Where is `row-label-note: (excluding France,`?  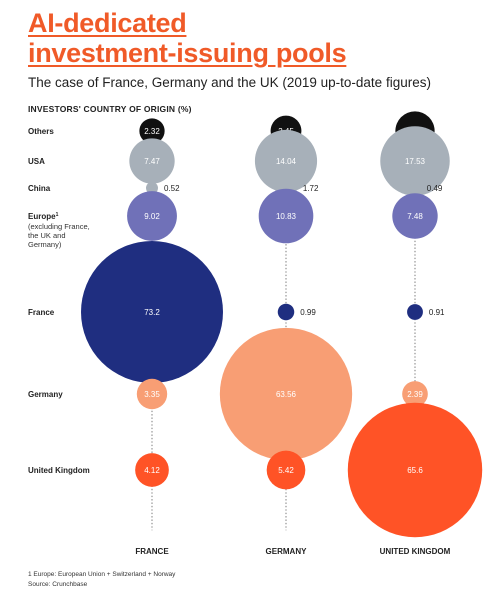
row-label-note: (excluding France, is located at coordinates (59, 226).